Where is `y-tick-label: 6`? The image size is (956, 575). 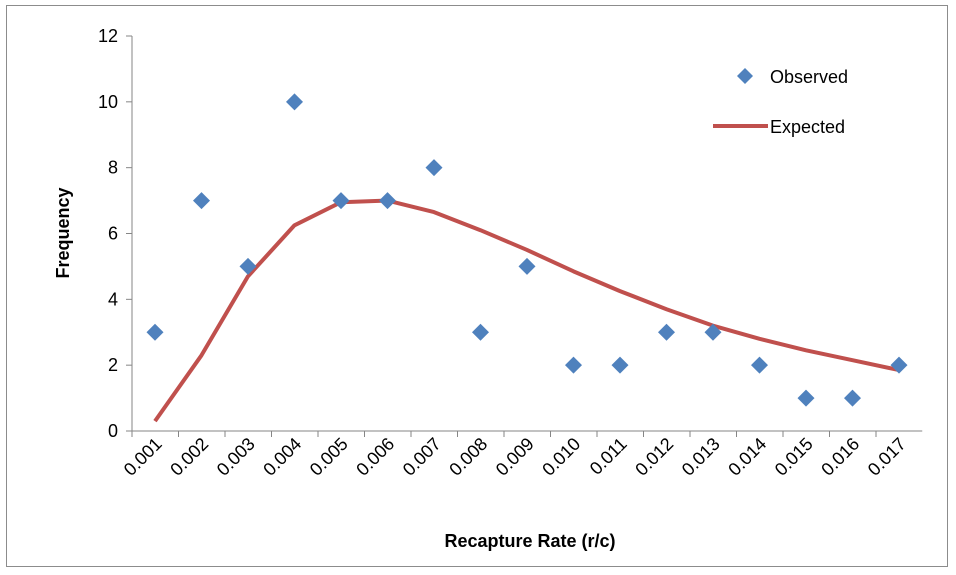
y-tick-label: 6 is located at coordinates (113, 234).